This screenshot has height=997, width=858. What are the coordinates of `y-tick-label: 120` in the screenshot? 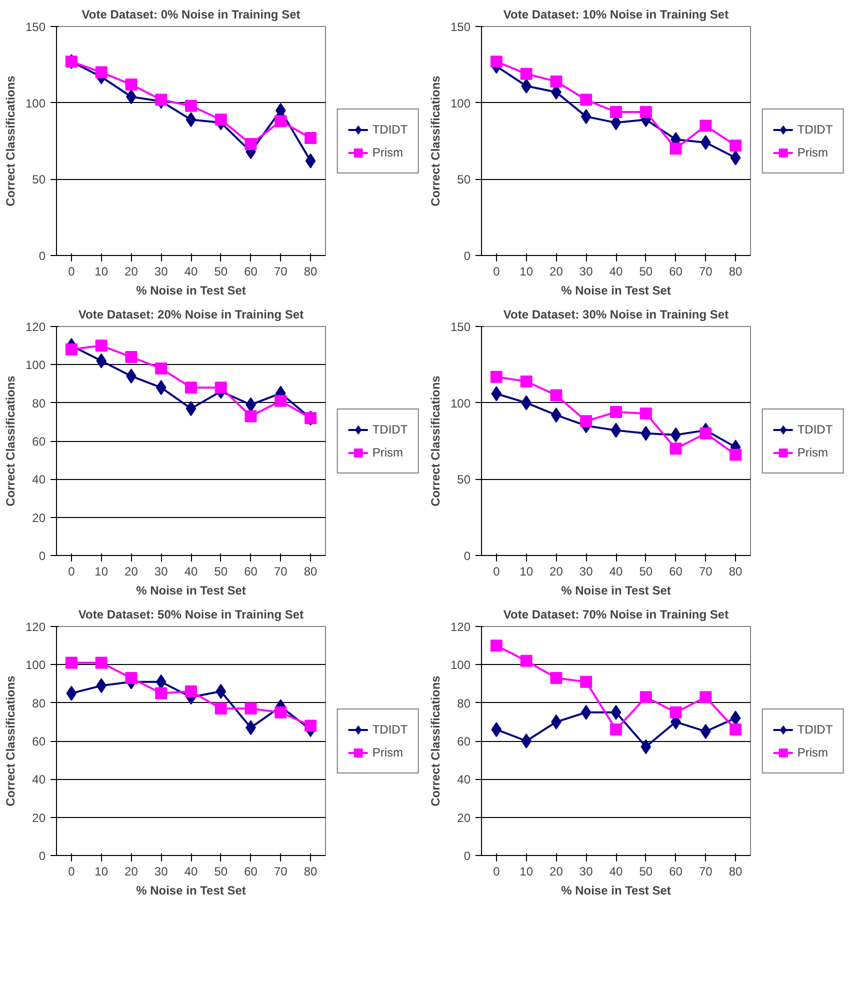 It's located at (35, 627).